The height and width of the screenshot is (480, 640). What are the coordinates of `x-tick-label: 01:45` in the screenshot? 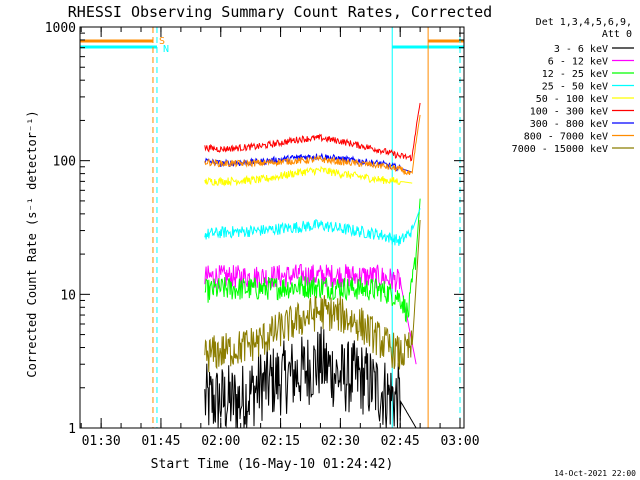 It's located at (160, 441).